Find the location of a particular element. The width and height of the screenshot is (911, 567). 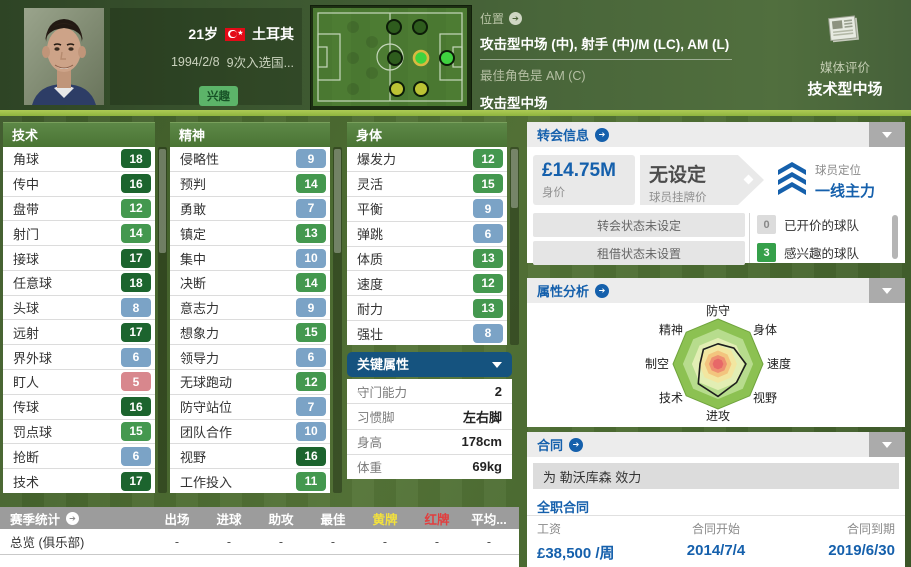

contract-divider is located at coordinates (716, 515).